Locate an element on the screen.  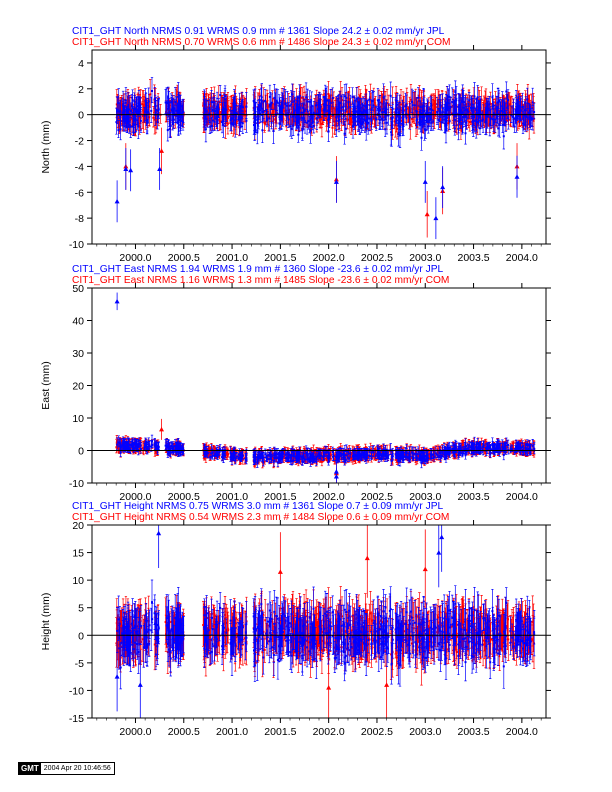
height-x-tick-label: 2001.5 is located at coordinates (280, 732).